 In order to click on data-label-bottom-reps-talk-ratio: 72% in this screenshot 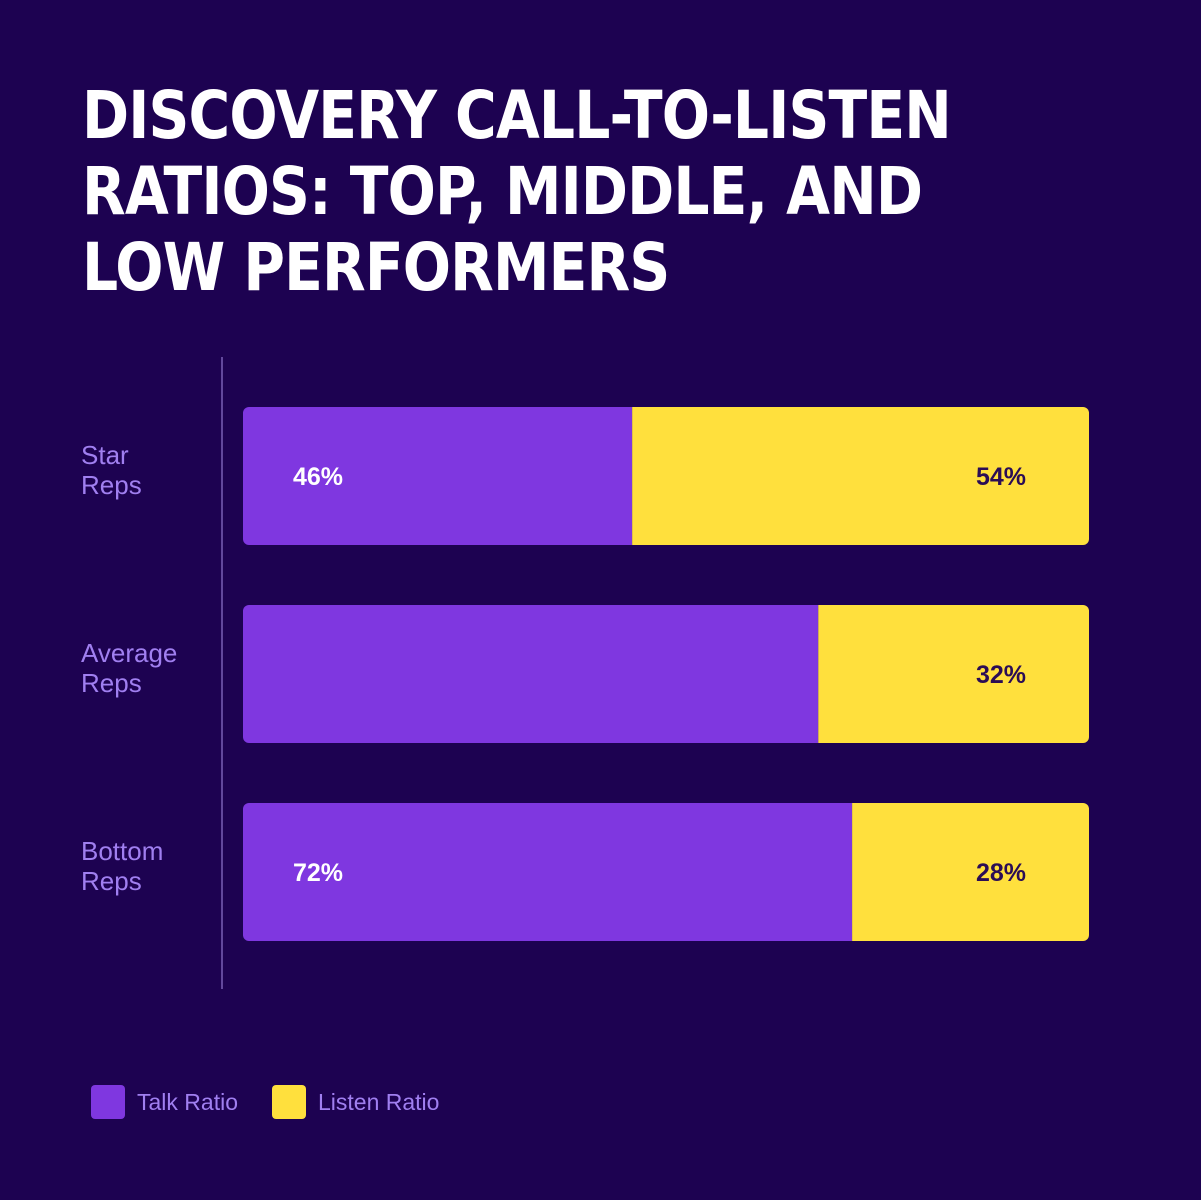, I will do `click(318, 873)`.